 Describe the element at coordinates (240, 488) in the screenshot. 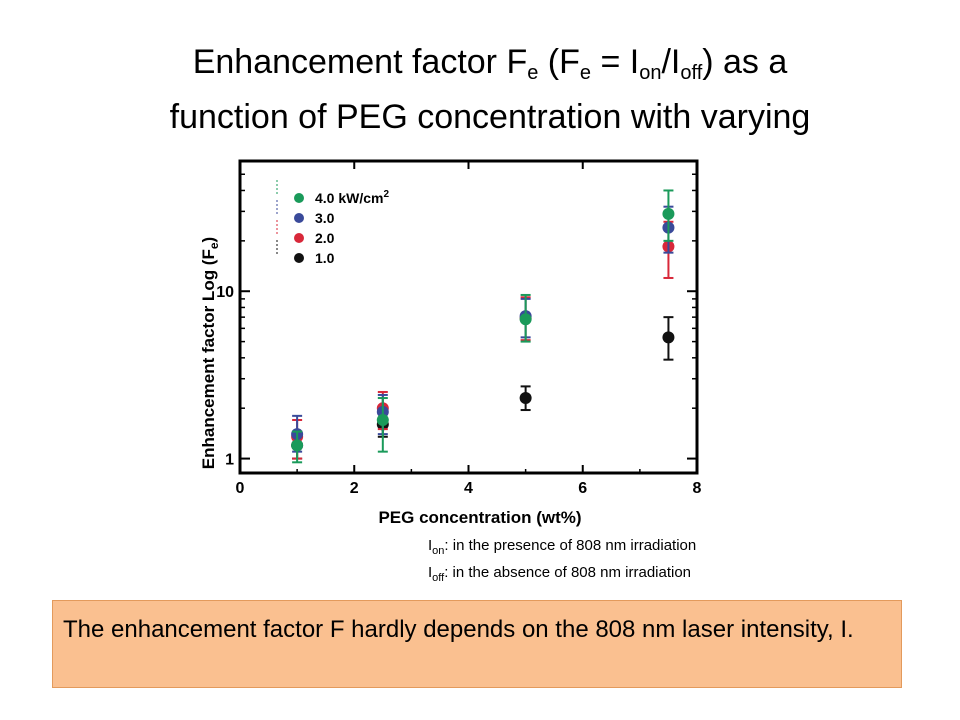

I see `x-tick-label: 0` at that location.